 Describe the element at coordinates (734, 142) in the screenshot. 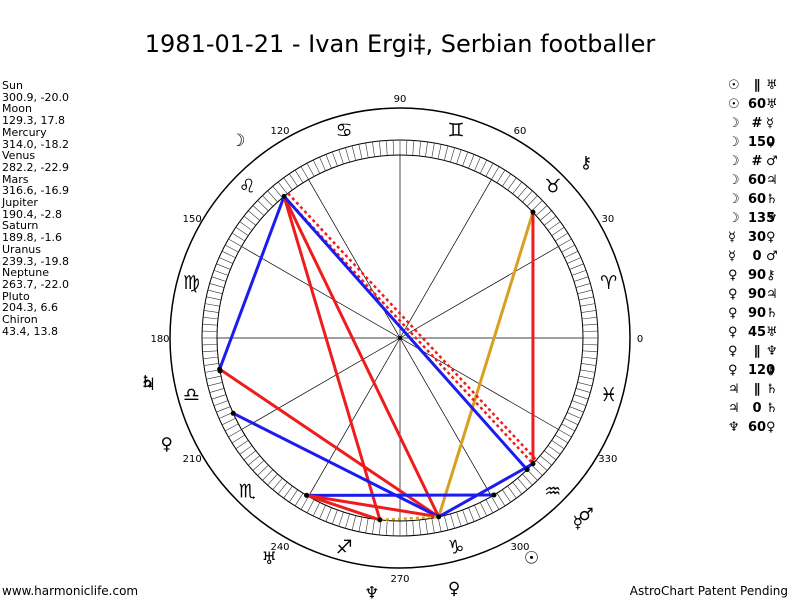

I see `aspect-glyph-a: ☽` at that location.